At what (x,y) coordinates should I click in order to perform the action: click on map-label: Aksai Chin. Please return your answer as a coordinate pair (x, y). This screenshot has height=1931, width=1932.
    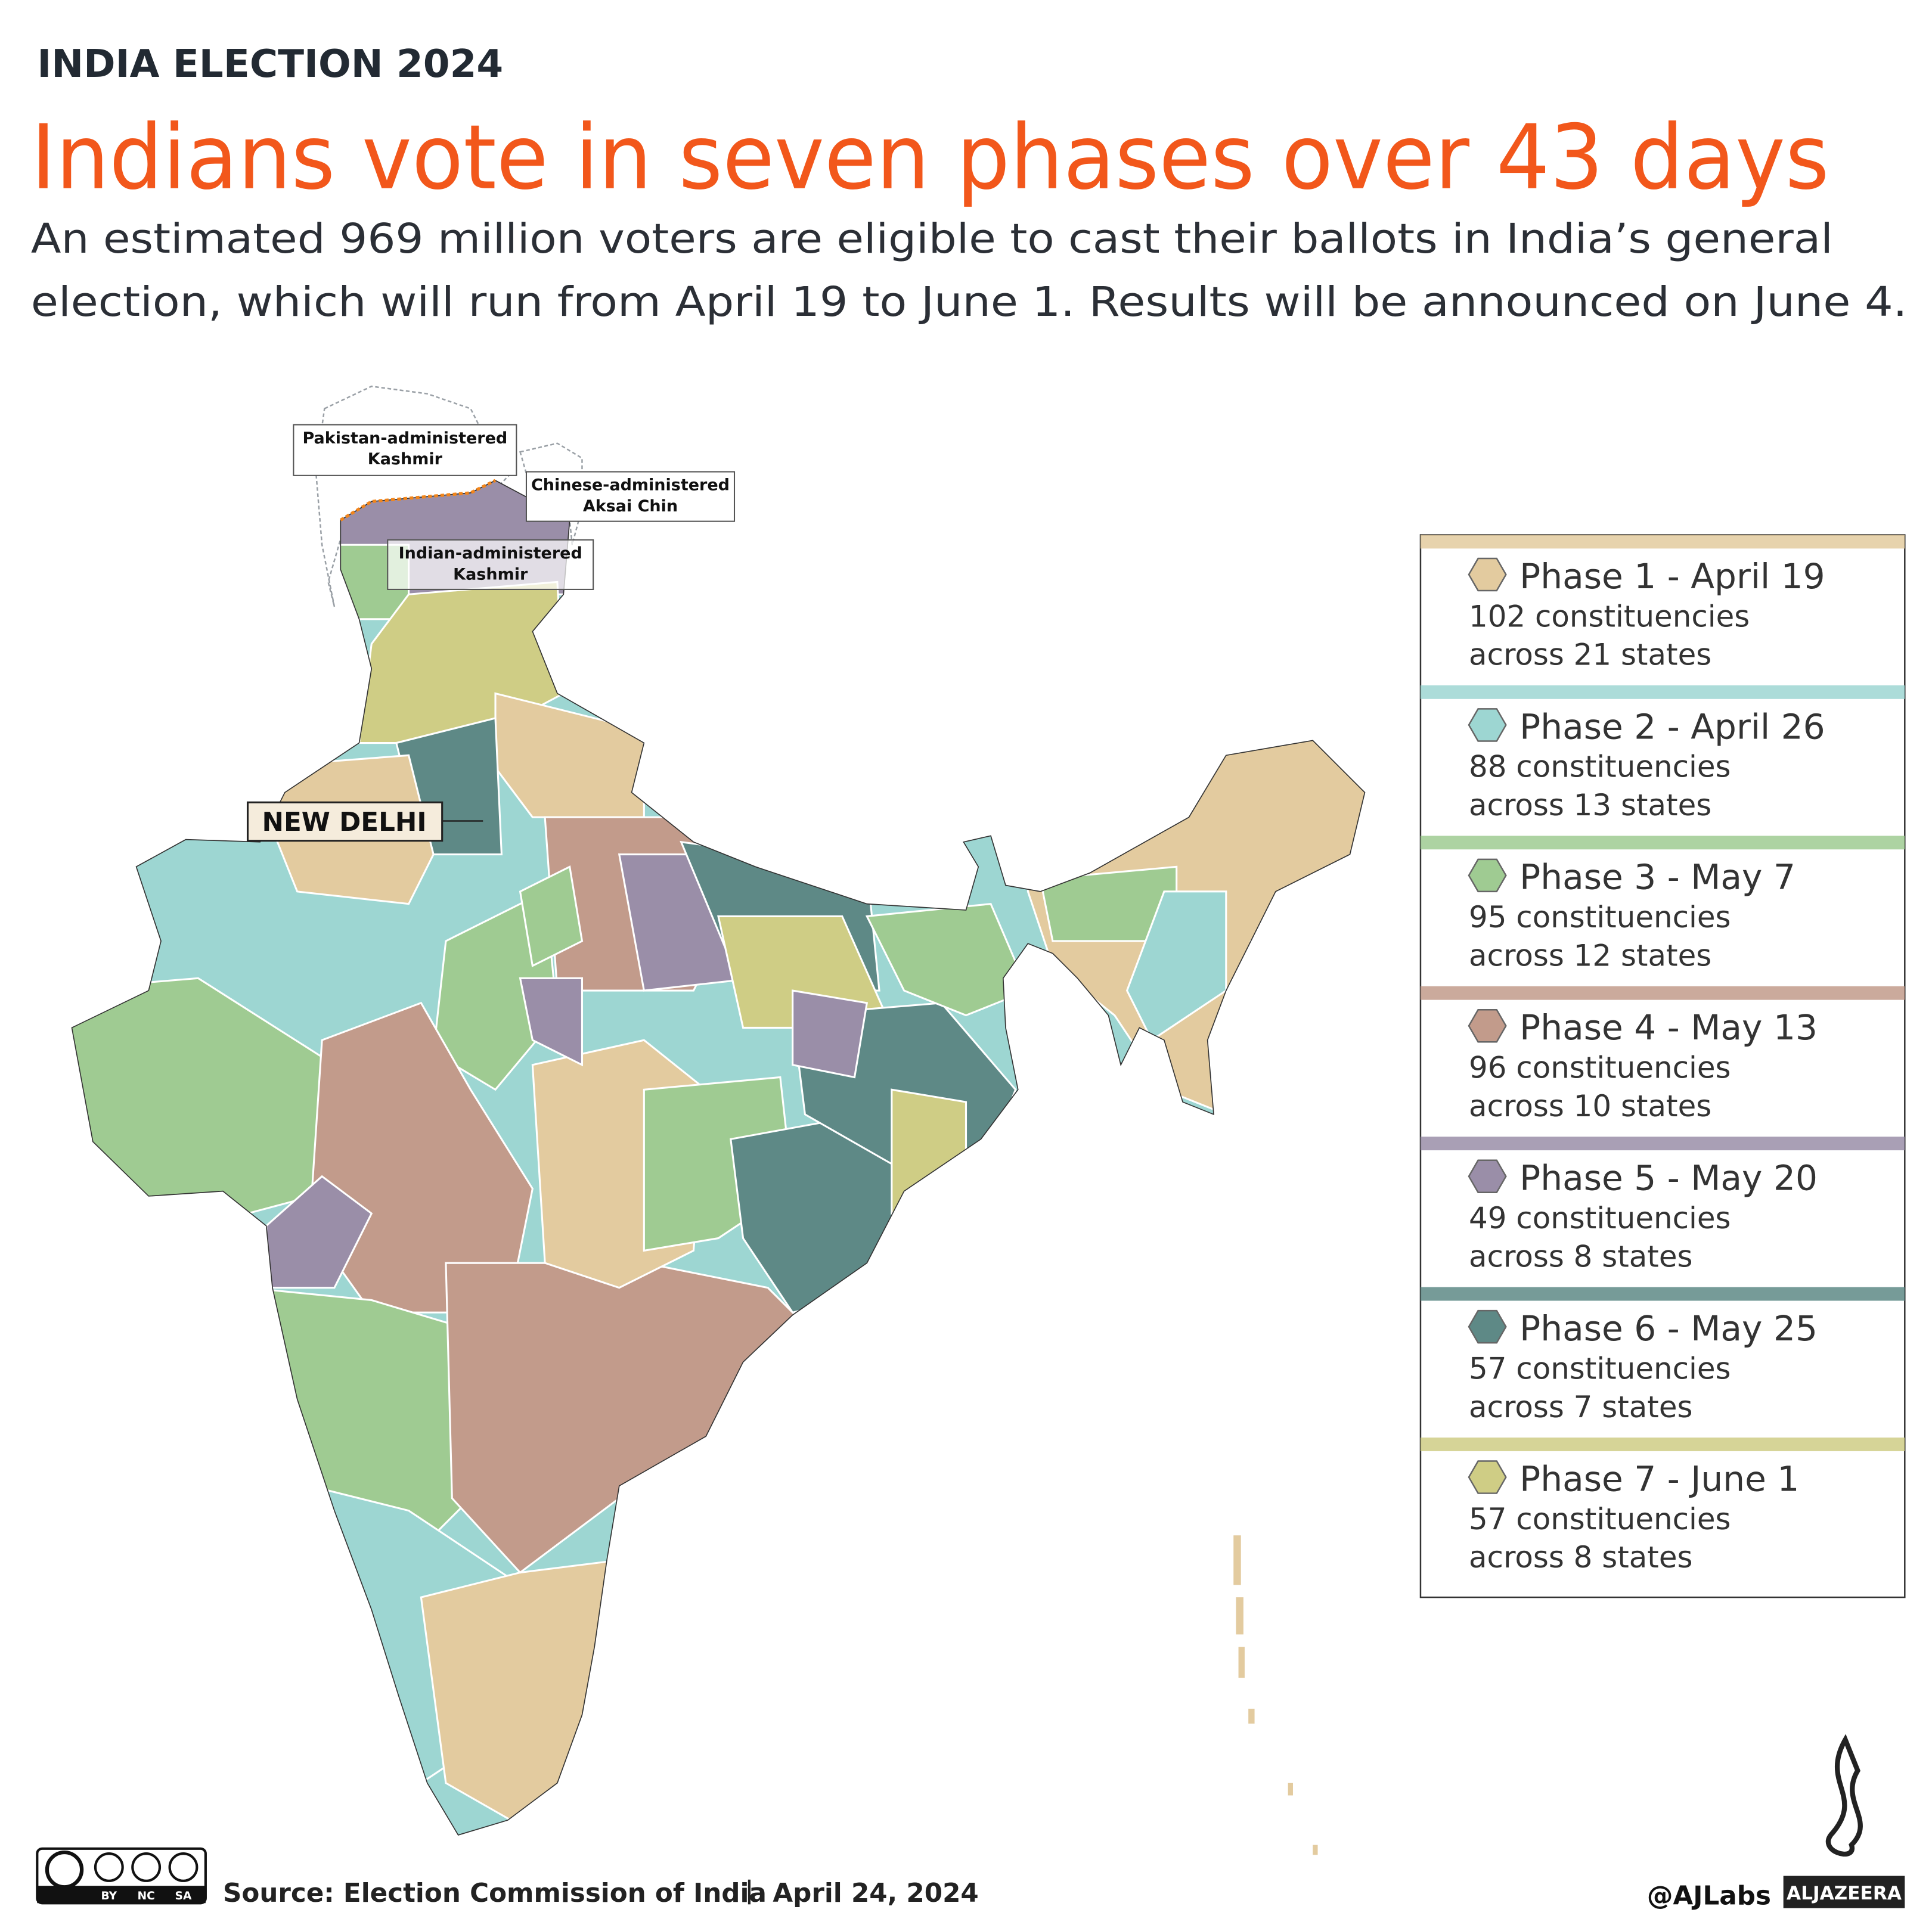
    Looking at the image, I should click on (630, 507).